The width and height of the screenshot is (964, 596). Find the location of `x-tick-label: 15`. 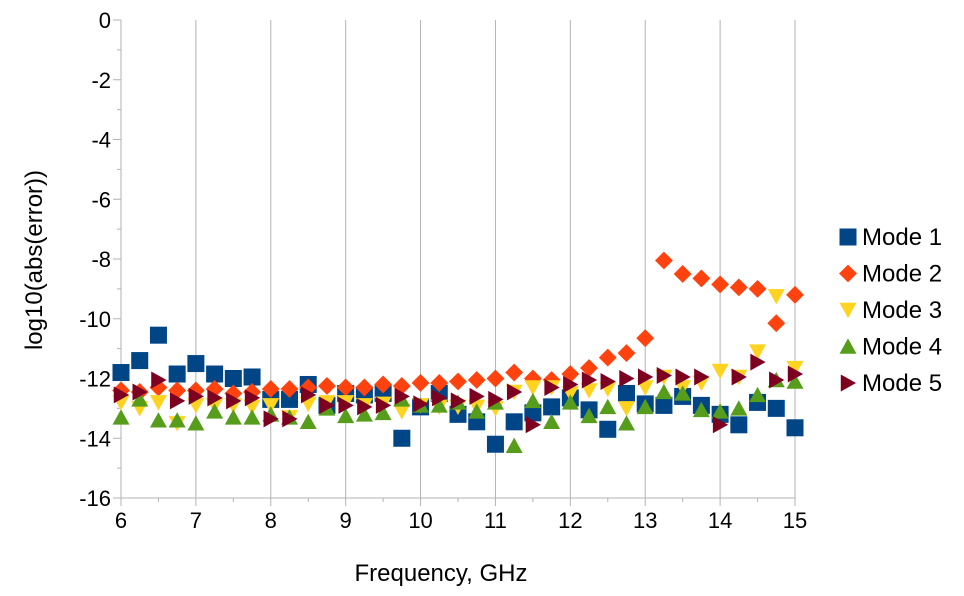

x-tick-label: 15 is located at coordinates (795, 520).